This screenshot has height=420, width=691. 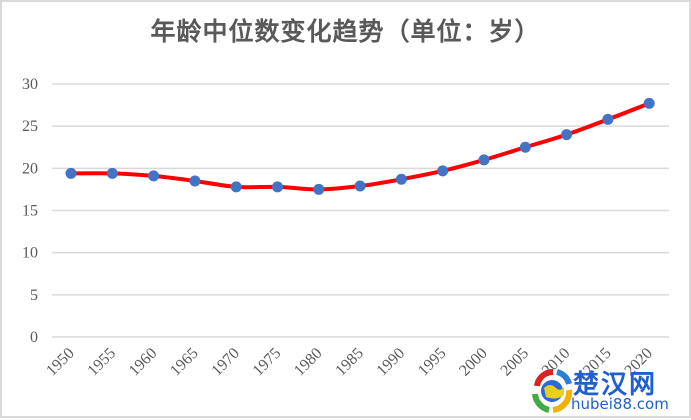 I want to click on x-tick-label: 1975, so click(x=267, y=362).